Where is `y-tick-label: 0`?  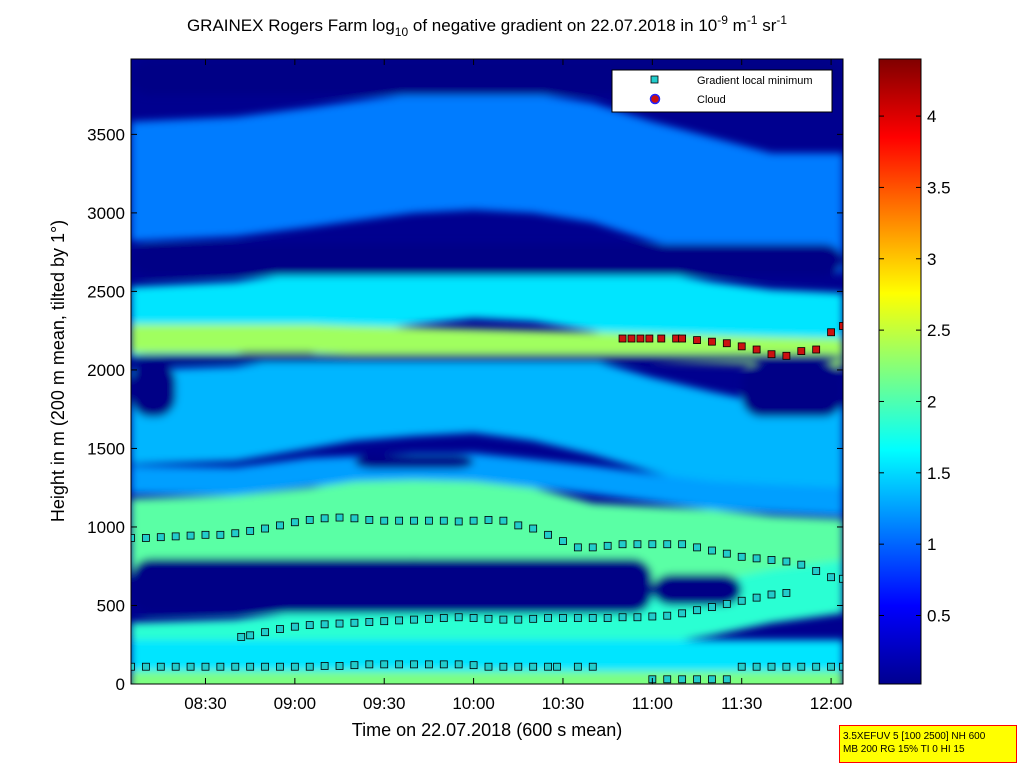 y-tick-label: 0 is located at coordinates (120, 684).